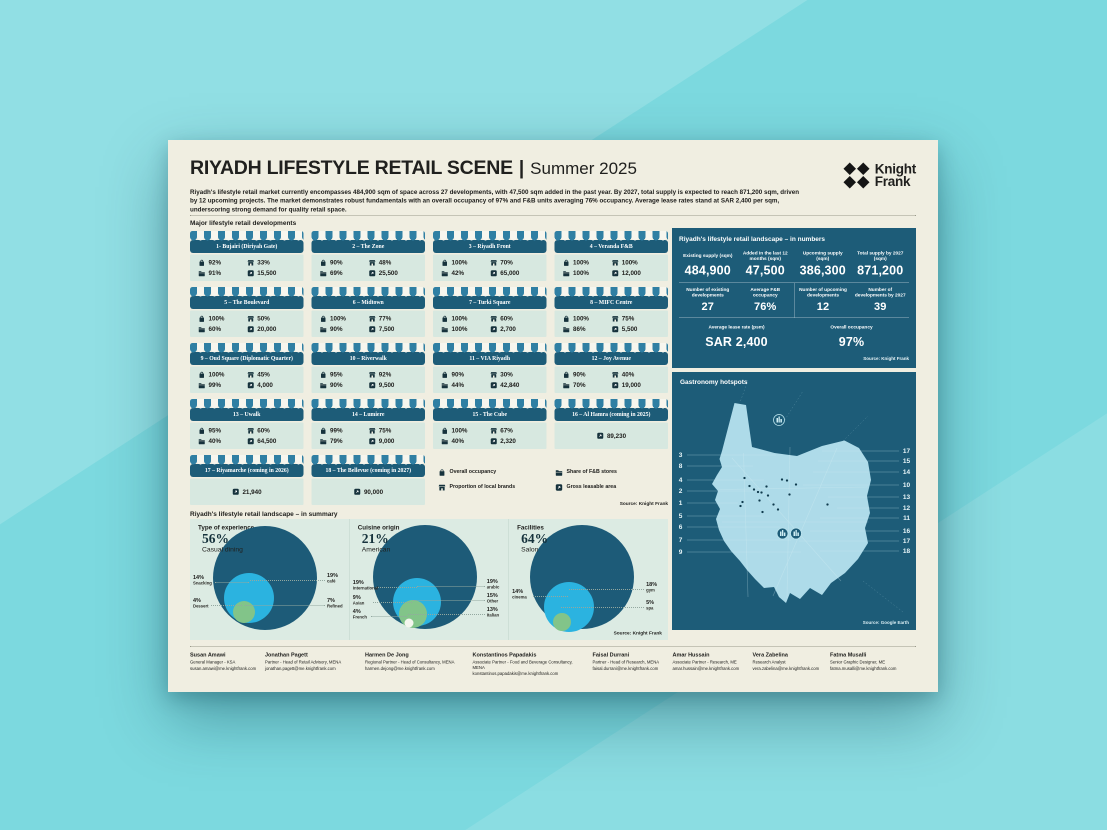 This screenshot has width=1107, height=830. Describe the element at coordinates (628, 374) in the screenshot. I see `metric-value: 40%` at that location.